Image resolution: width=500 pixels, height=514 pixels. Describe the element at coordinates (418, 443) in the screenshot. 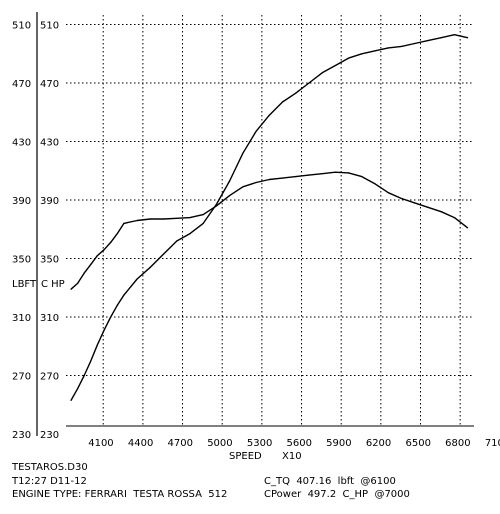

I see `x-tick-6500: 6500` at that location.